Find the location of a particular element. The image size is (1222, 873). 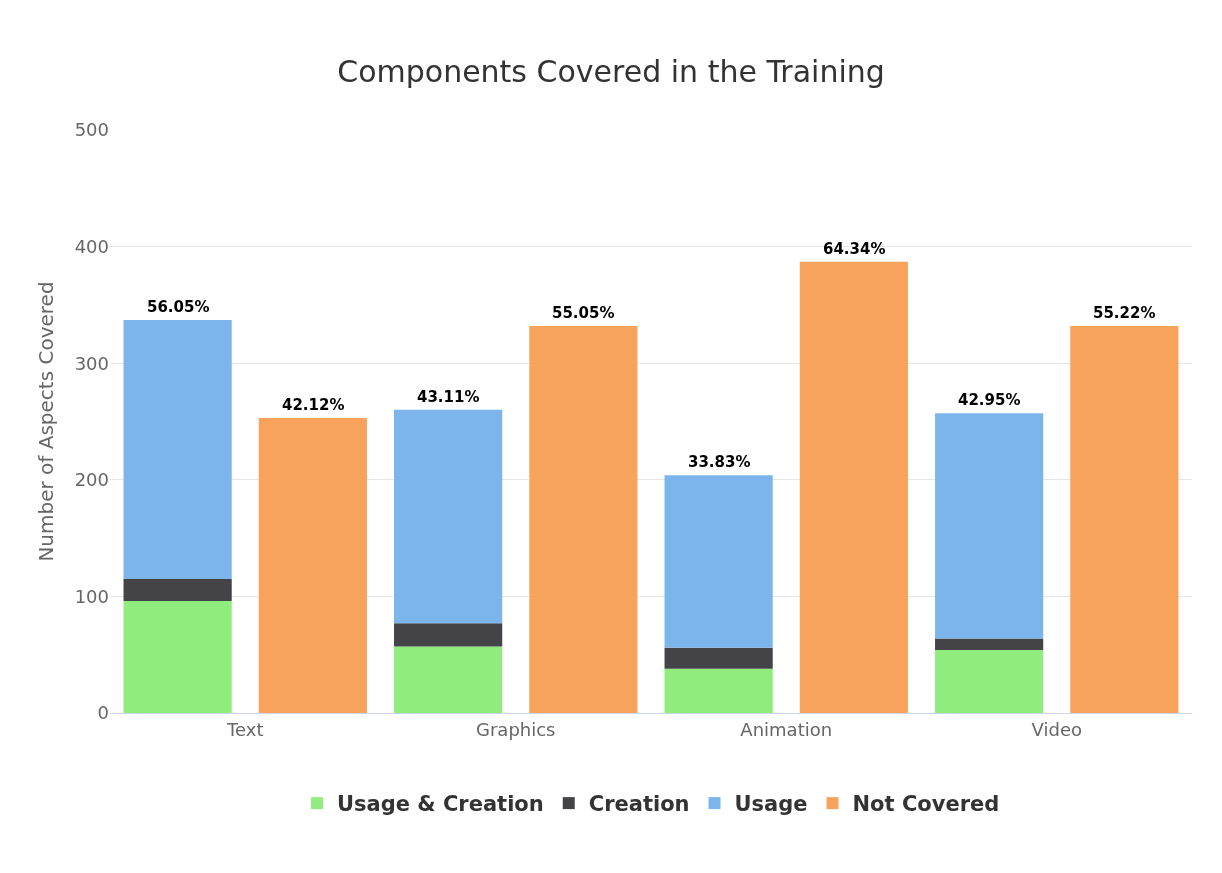

y-tick-label: 400 is located at coordinates (91, 246).